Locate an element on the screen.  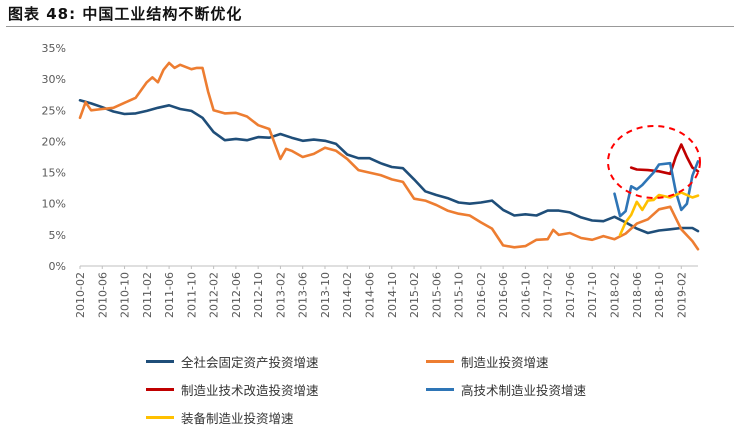
legend-item-3: 高技术制造业投资增速 is located at coordinates (506, 389).